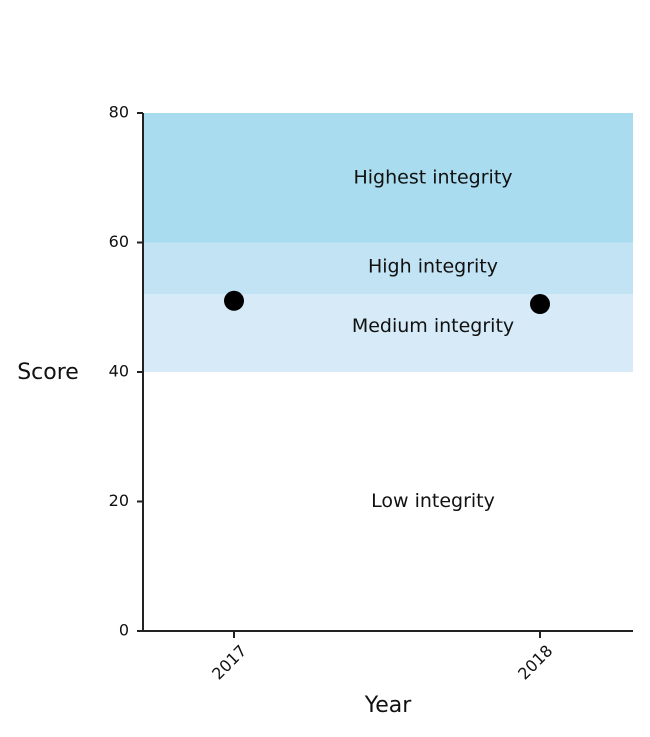 This screenshot has width=650, height=737. Describe the element at coordinates (432, 177) in the screenshot. I see `band-label-highest-integrity: Highest integrity` at that location.